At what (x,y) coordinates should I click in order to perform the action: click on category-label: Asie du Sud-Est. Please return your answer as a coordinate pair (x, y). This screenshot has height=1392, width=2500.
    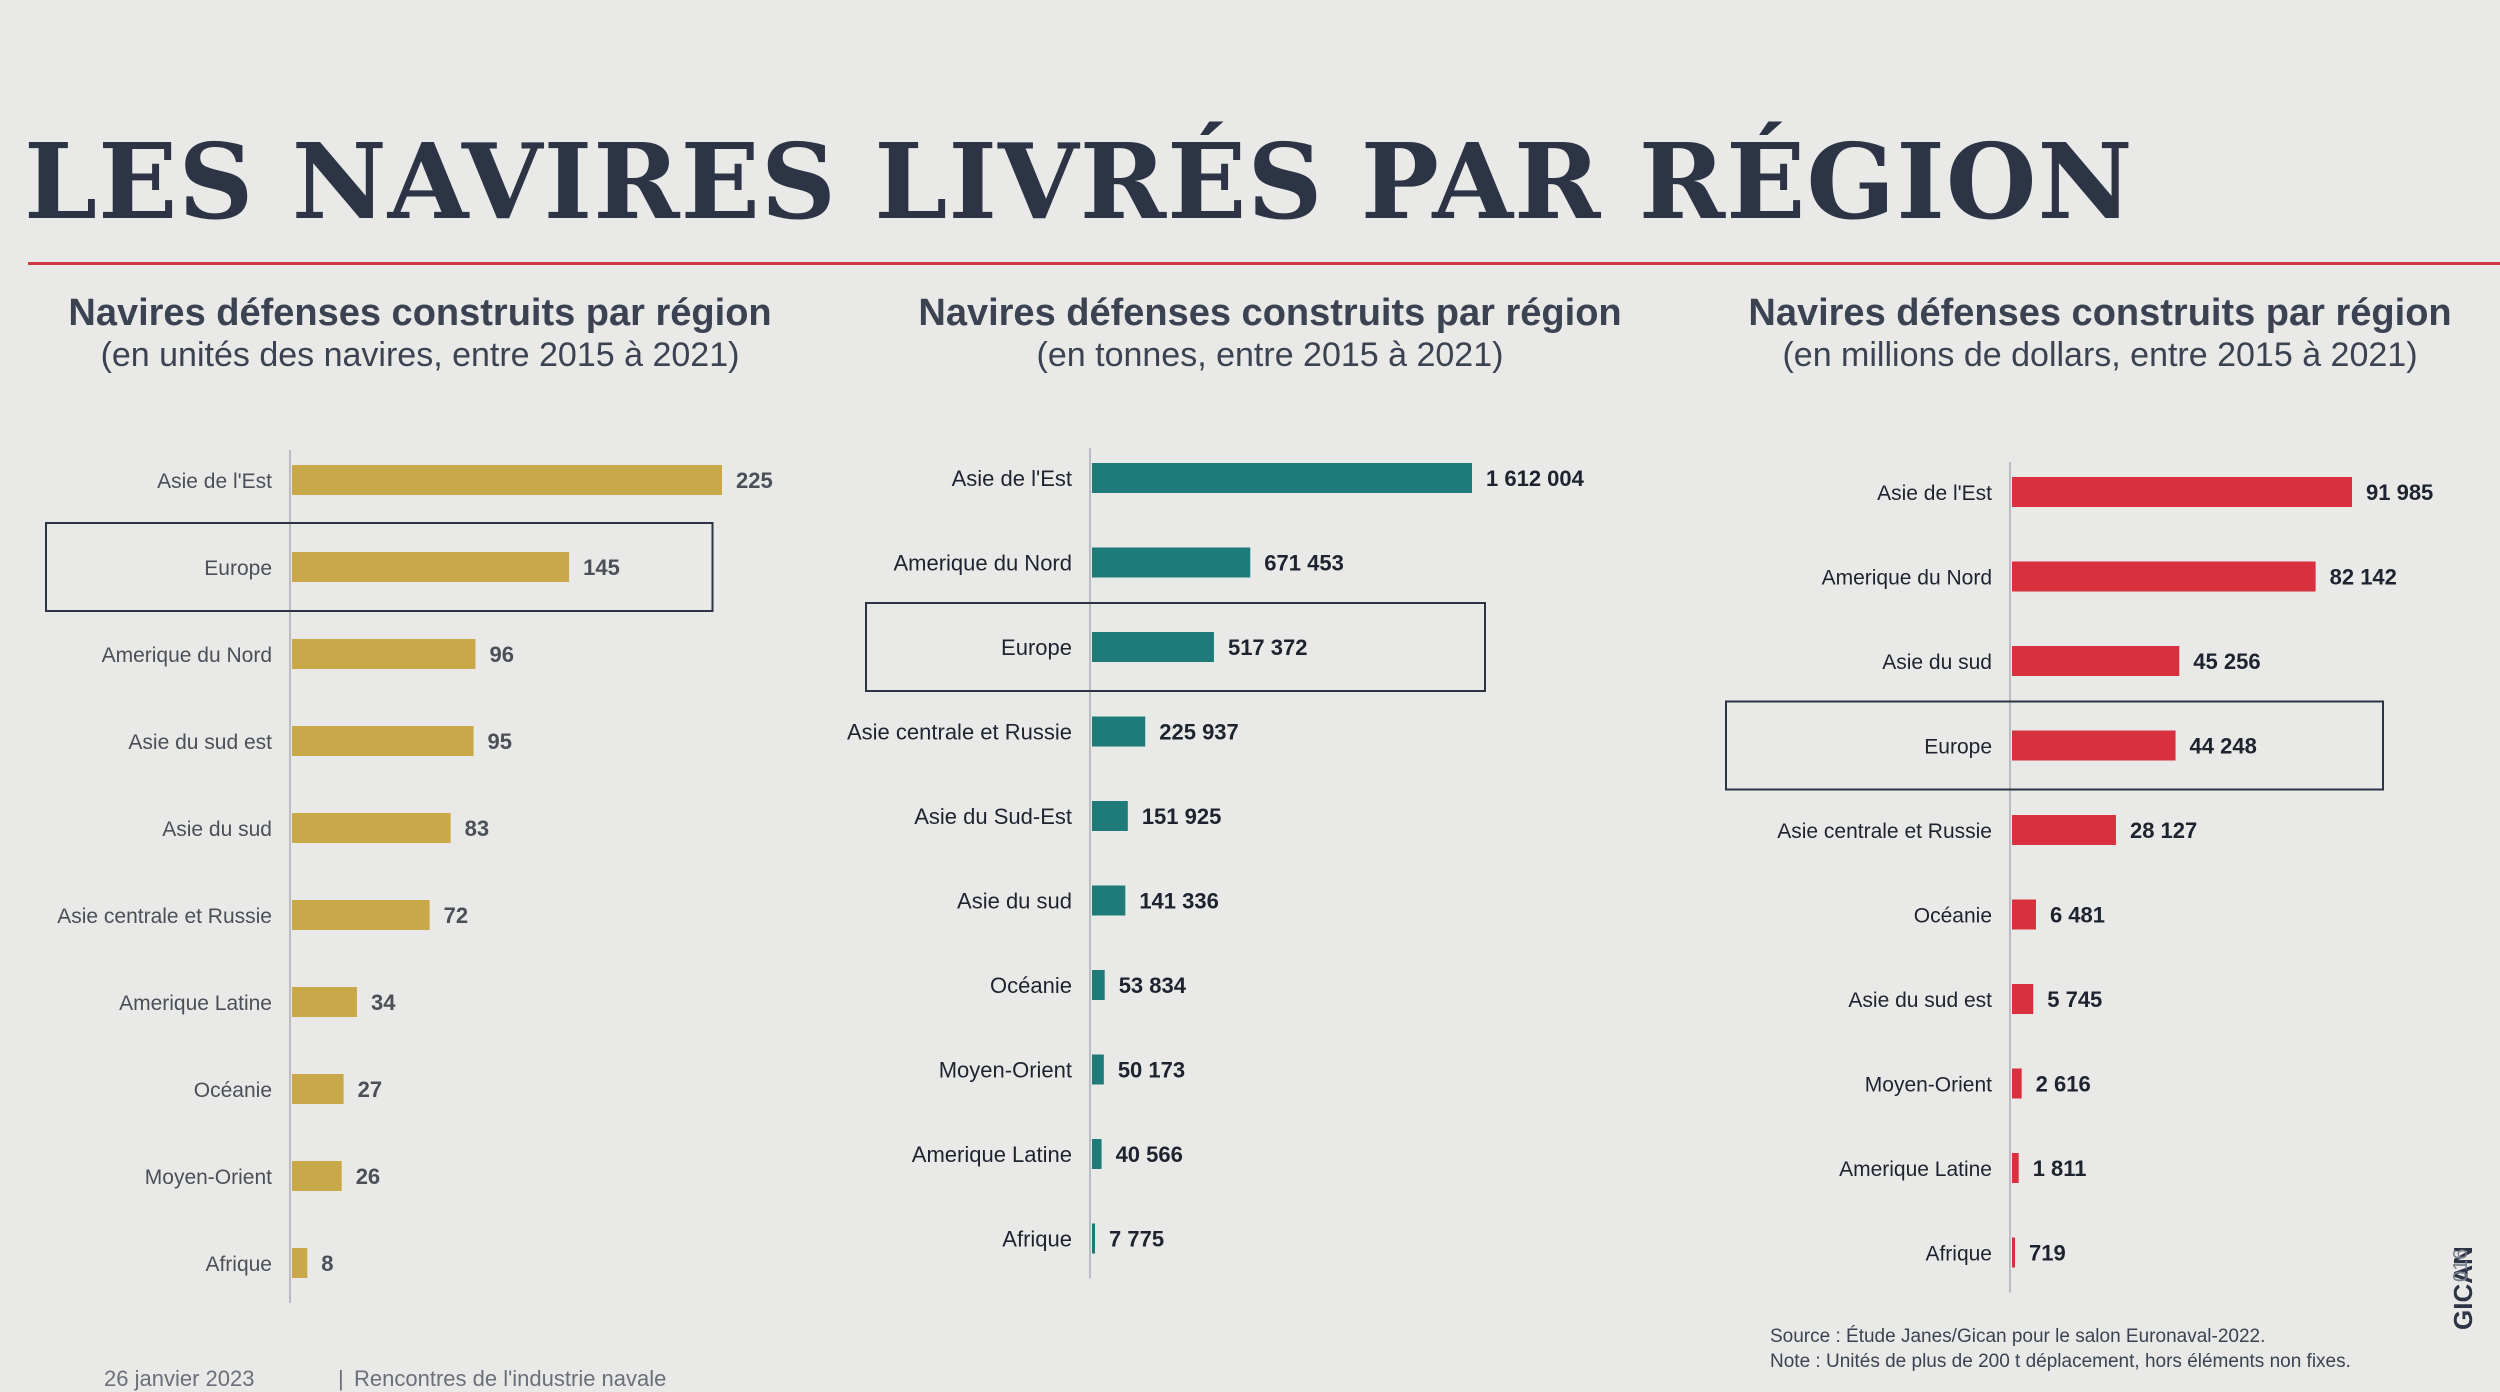
    Looking at the image, I should click on (993, 816).